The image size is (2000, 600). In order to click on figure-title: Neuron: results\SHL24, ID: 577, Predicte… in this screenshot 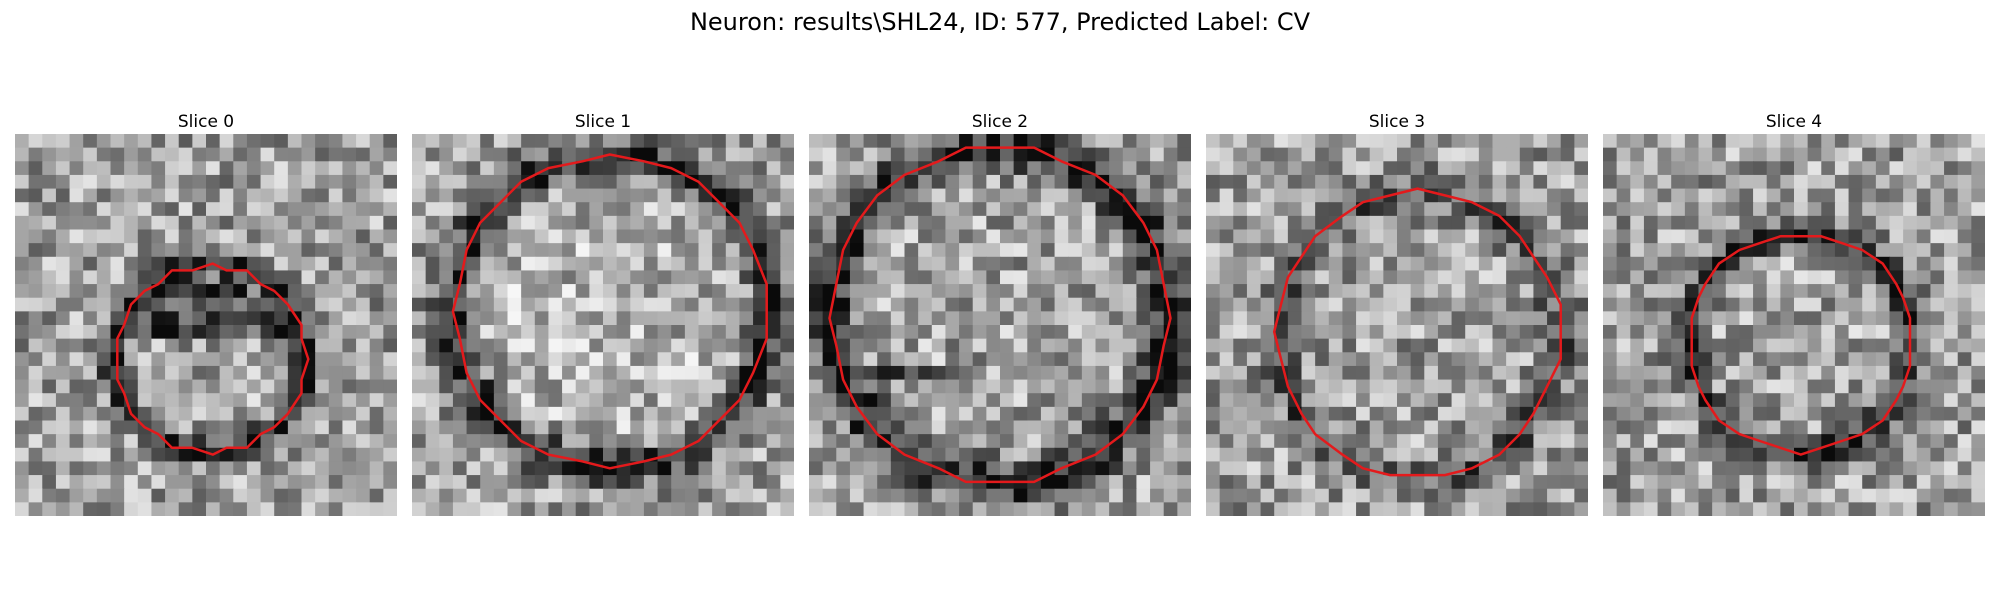, I will do `click(1000, 22)`.